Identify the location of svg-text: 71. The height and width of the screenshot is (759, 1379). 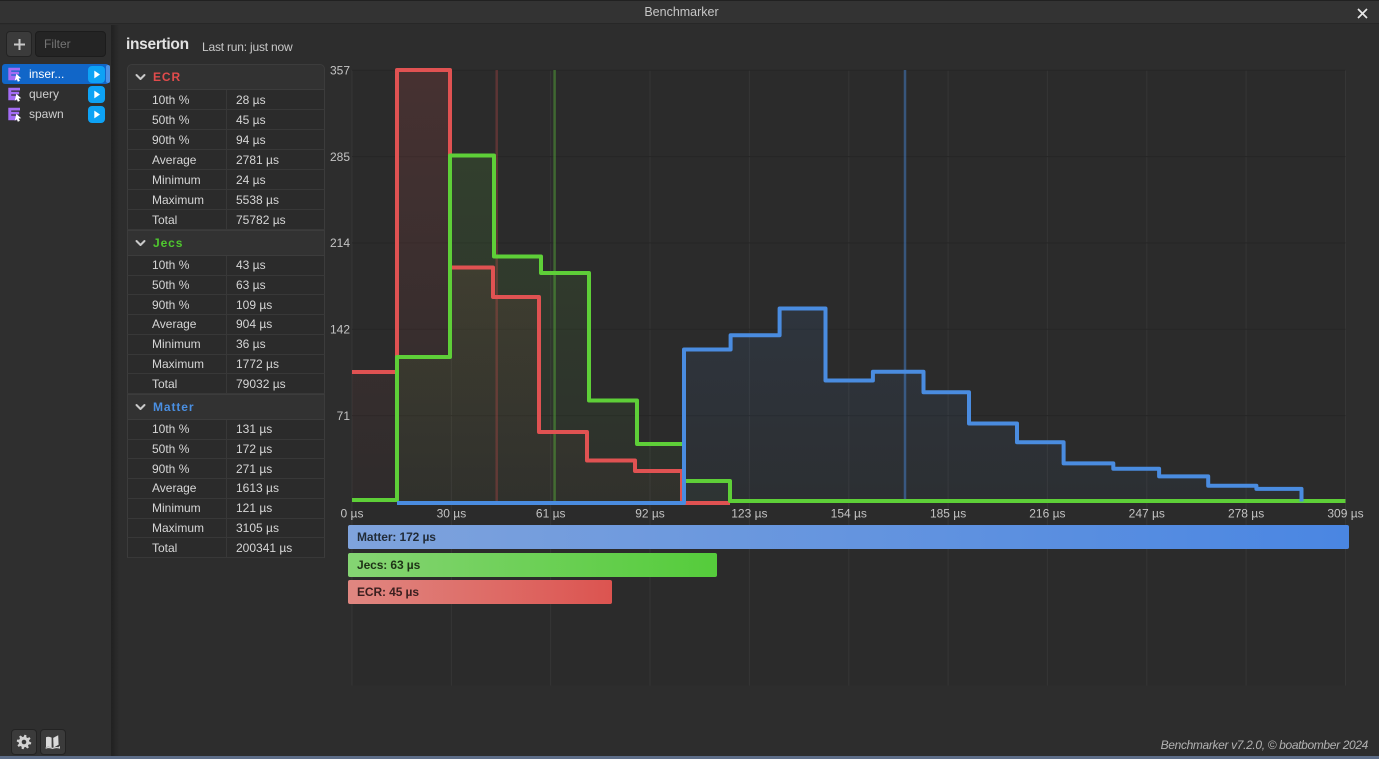
(344, 416).